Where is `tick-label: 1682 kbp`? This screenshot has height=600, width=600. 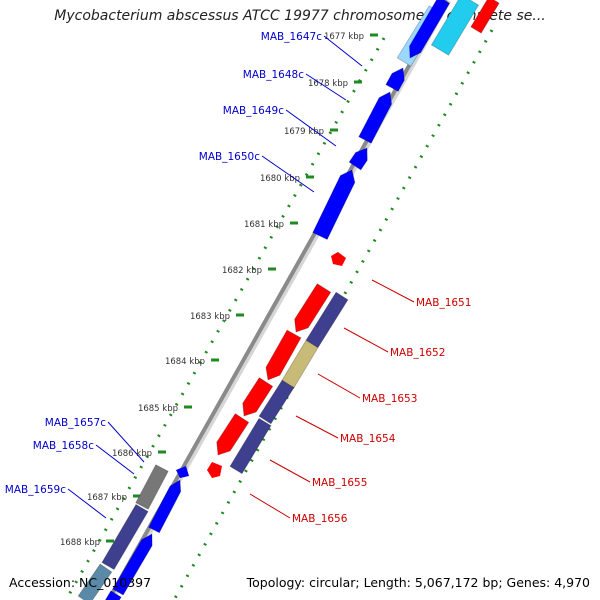
tick-label: 1682 kbp is located at coordinates (242, 271).